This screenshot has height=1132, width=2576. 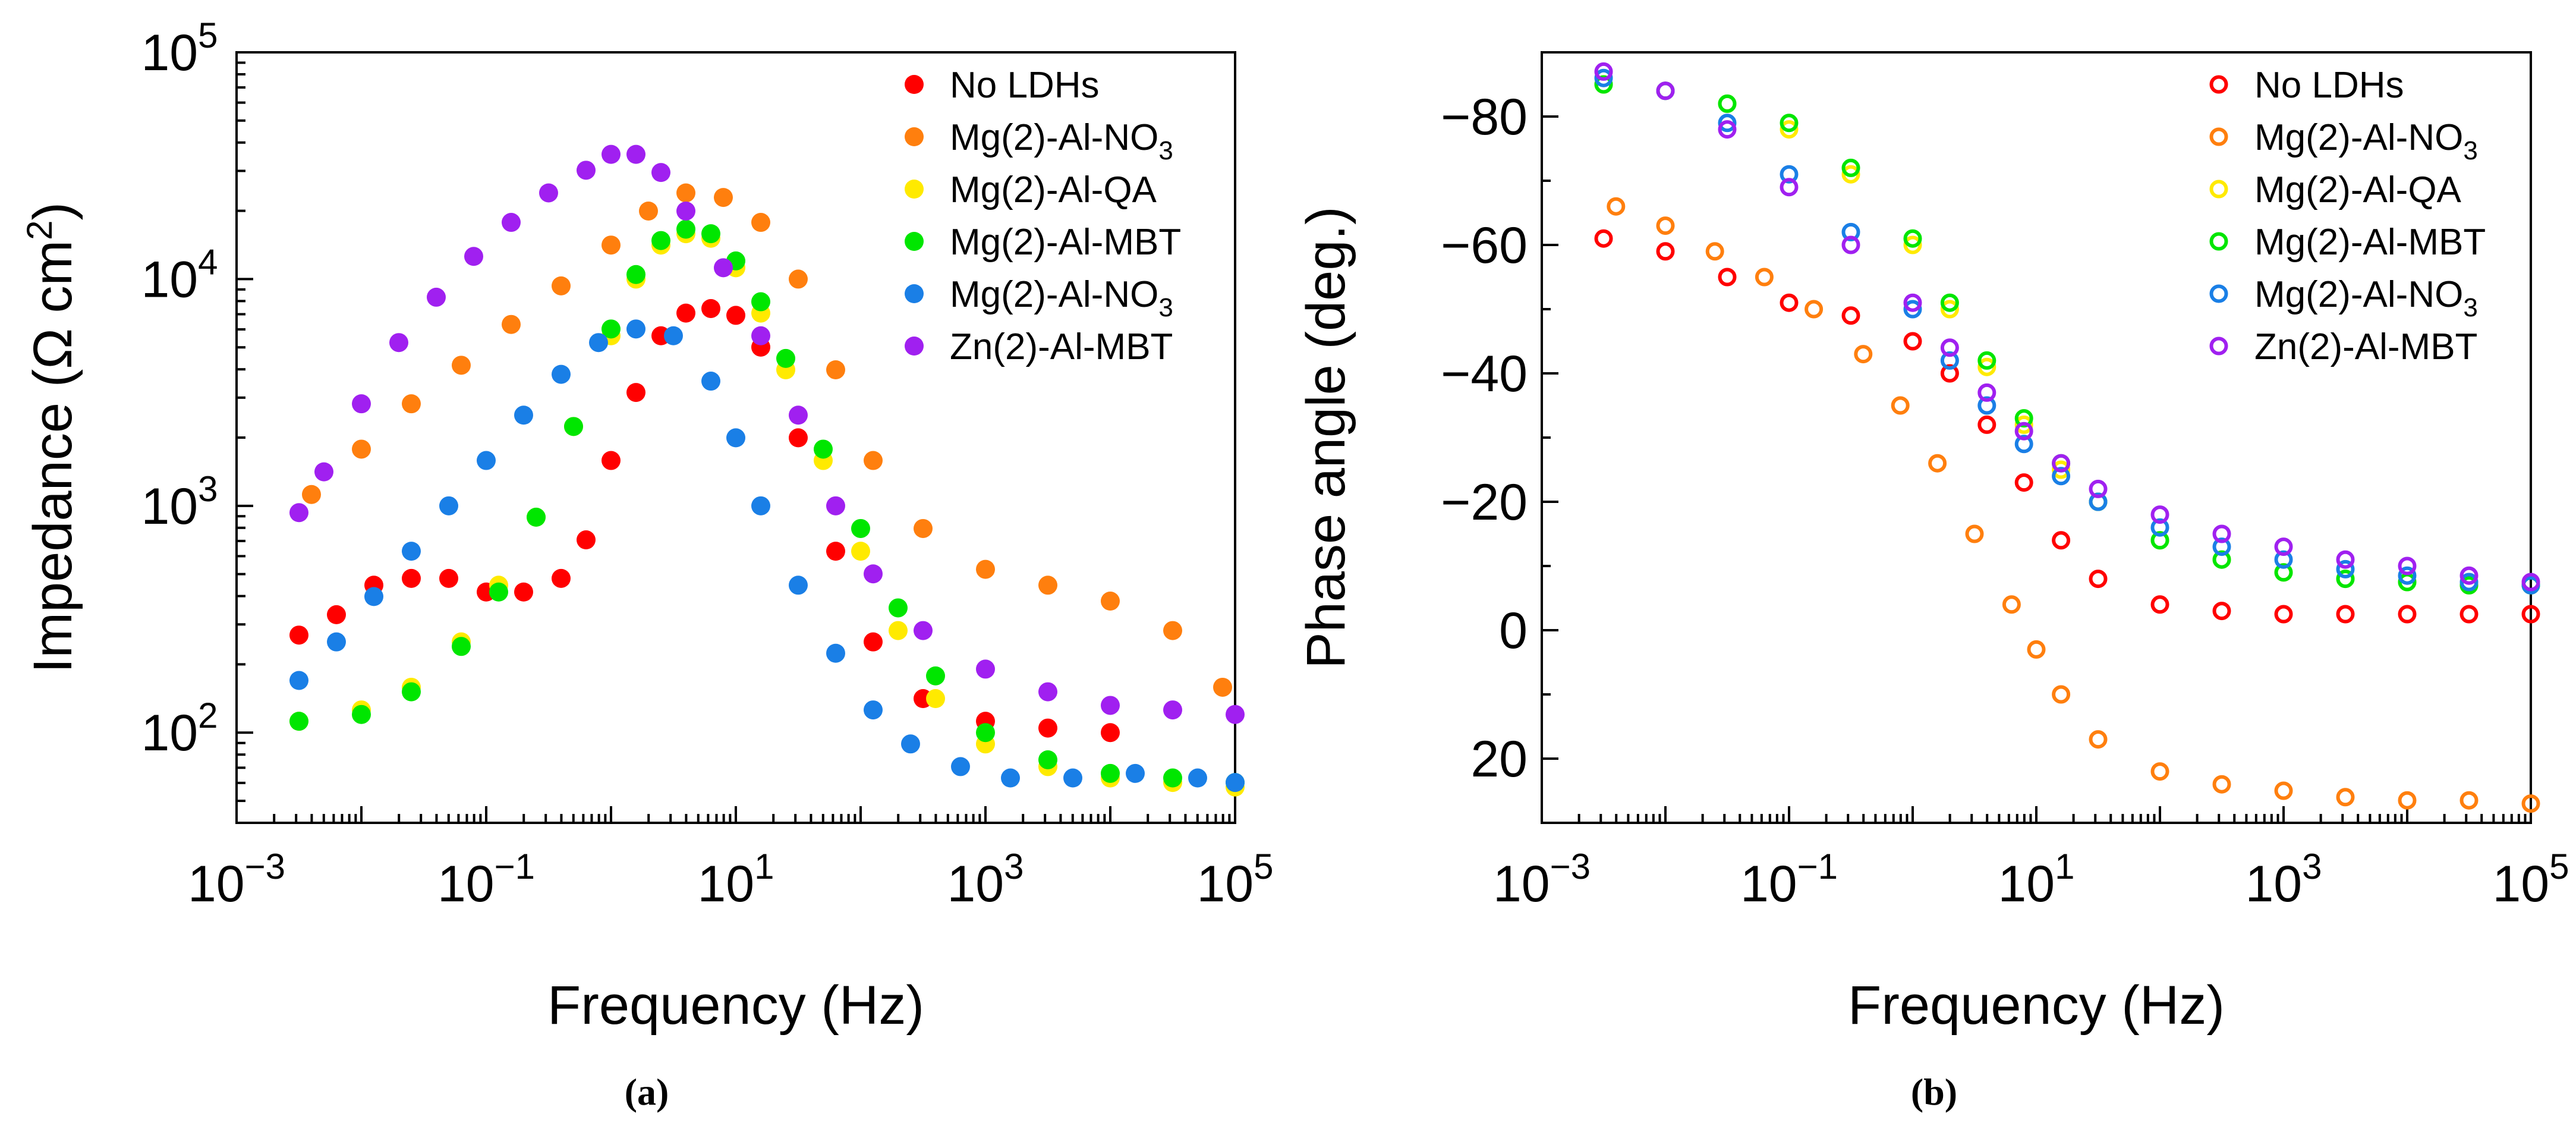 I want to click on panel-a-x-tick-exp: 5, so click(x=1264, y=866).